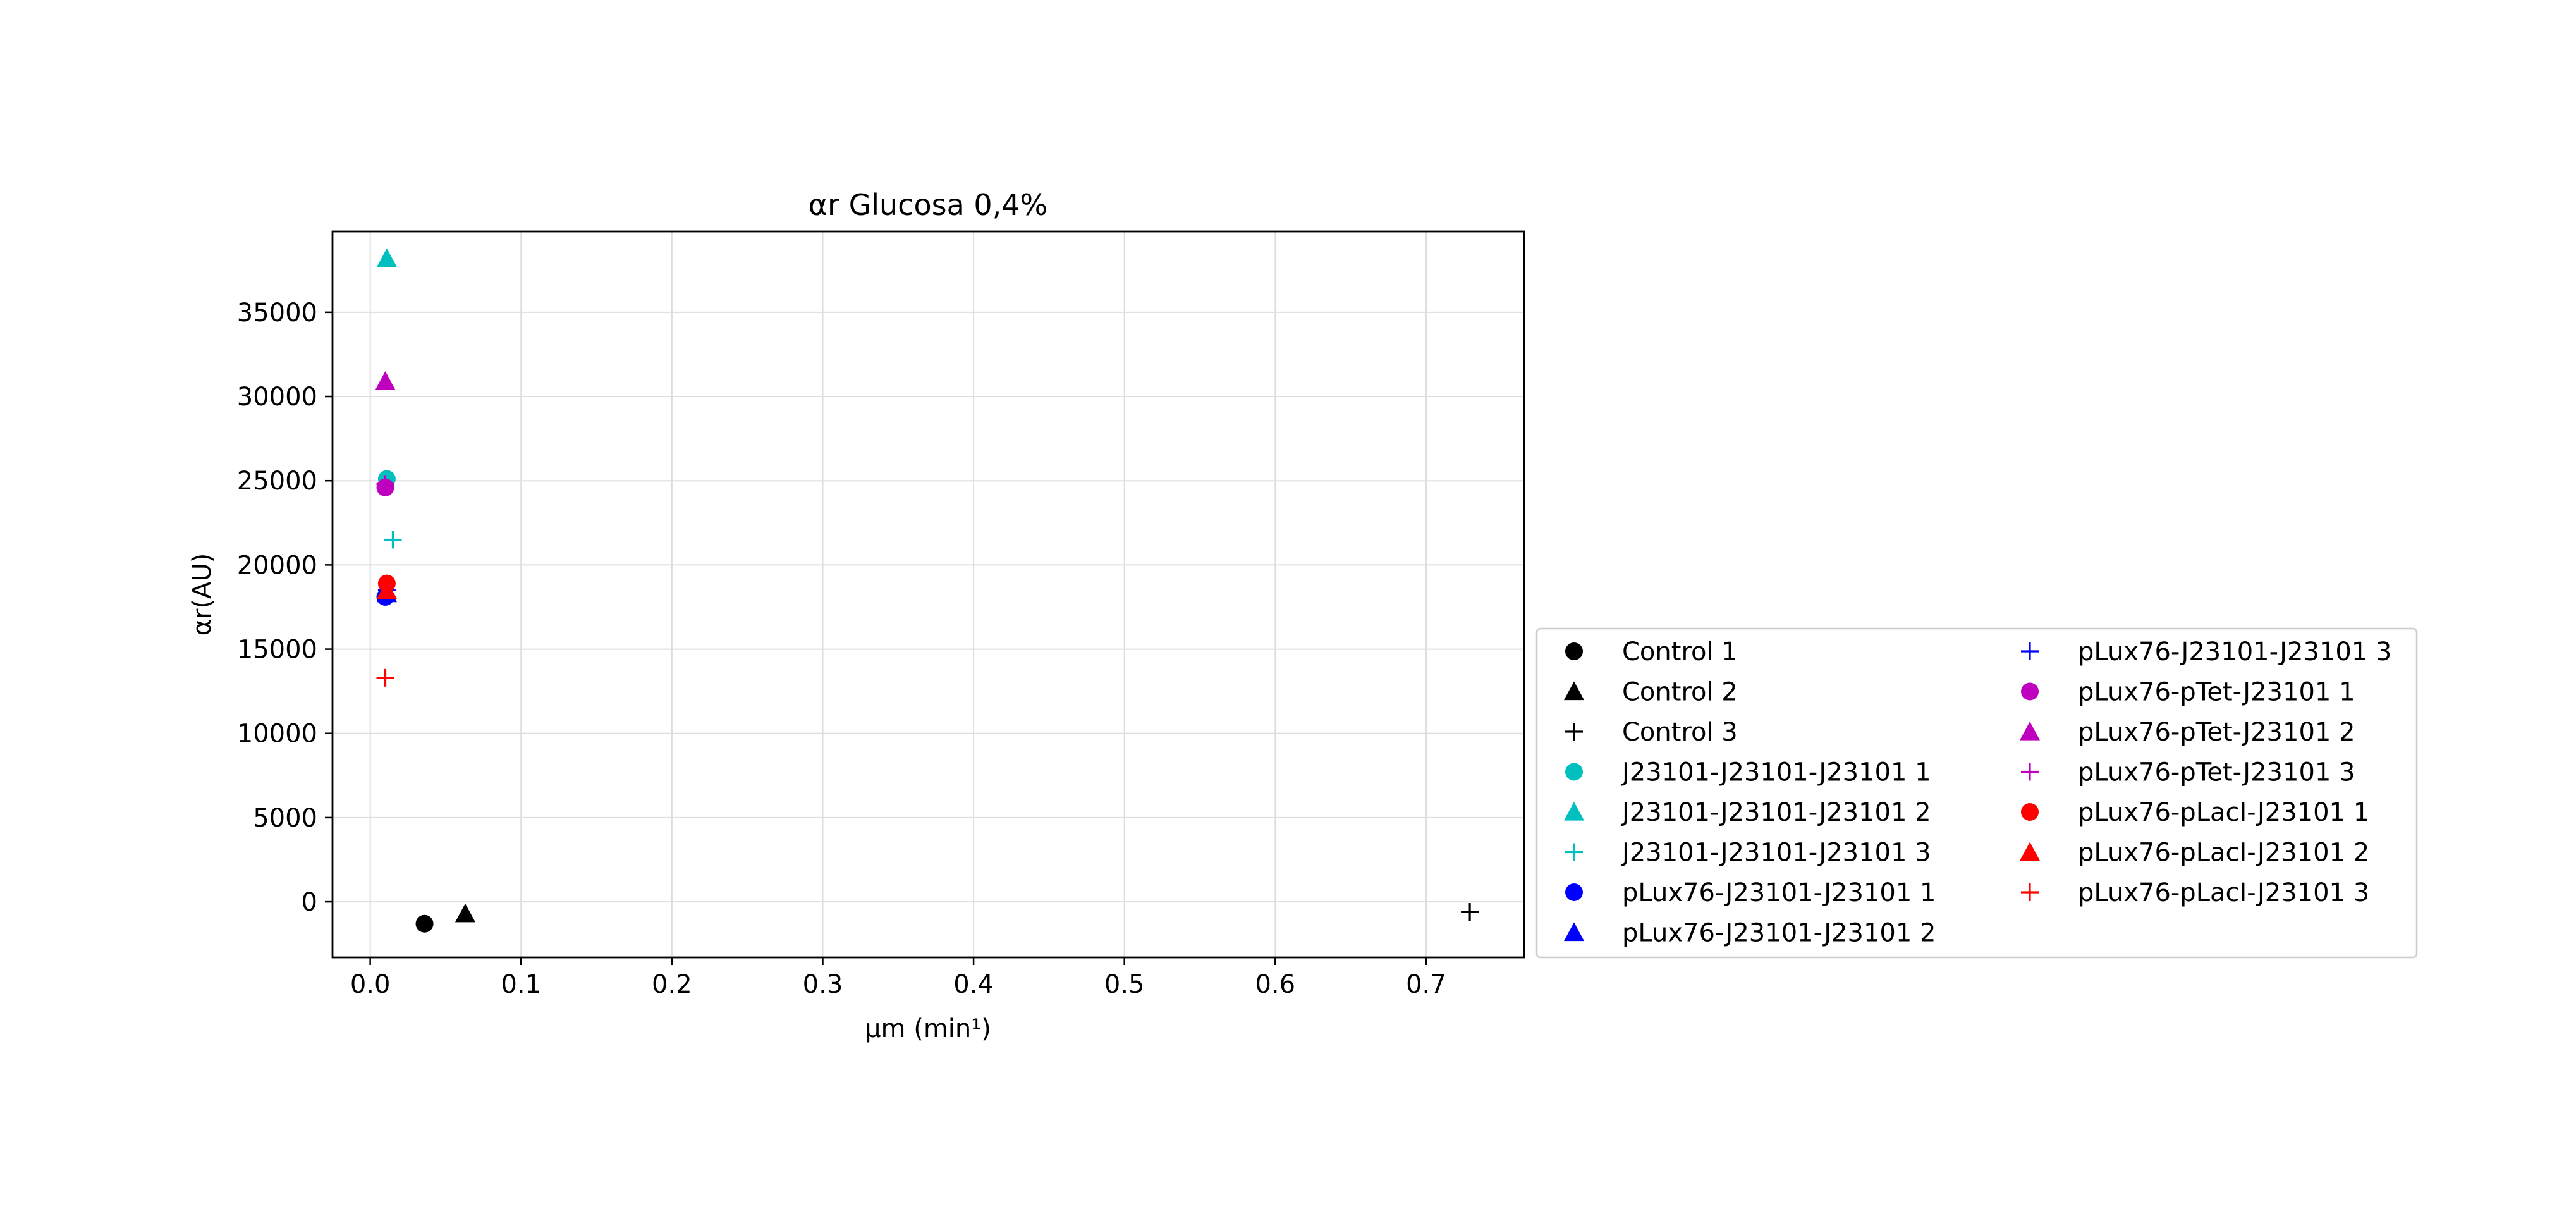 Image resolution: width=2576 pixels, height=1223 pixels. I want to click on x-axis-label: μm (min¹), so click(928, 1028).